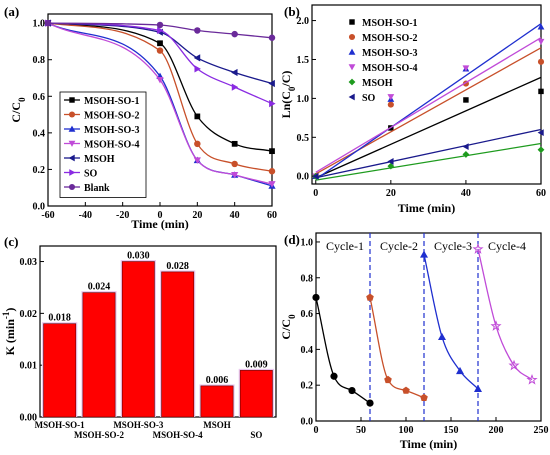 The image size is (550, 455). I want to click on cycle-label: Cycle-2, so click(399, 246).